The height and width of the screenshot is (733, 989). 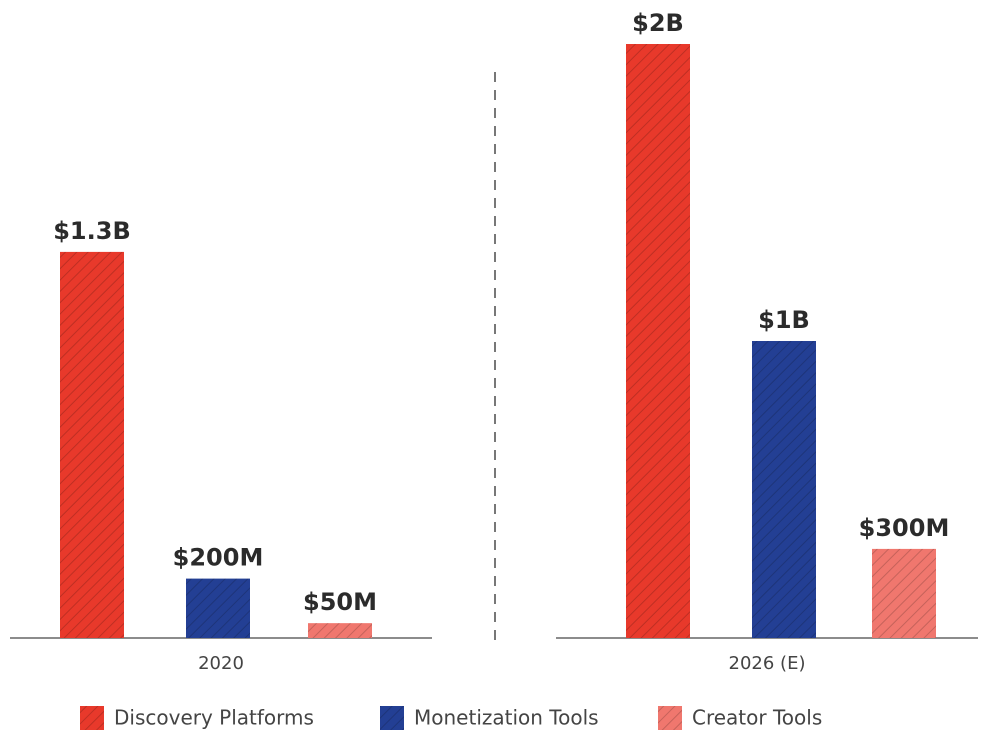 I want to click on data-label: $2B, so click(x=658, y=23).